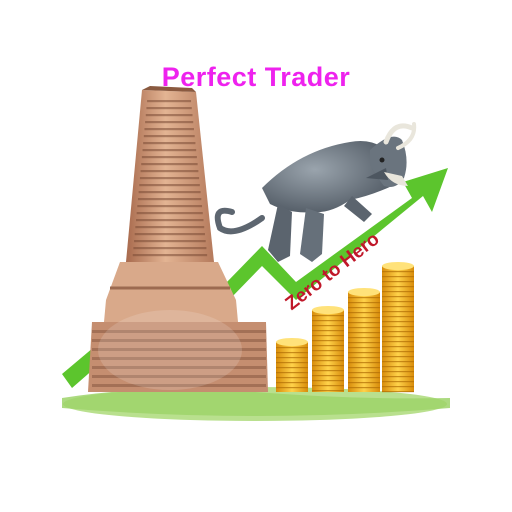 This screenshot has width=512, height=512. Describe the element at coordinates (315, 192) in the screenshot. I see `bull-icon` at that location.